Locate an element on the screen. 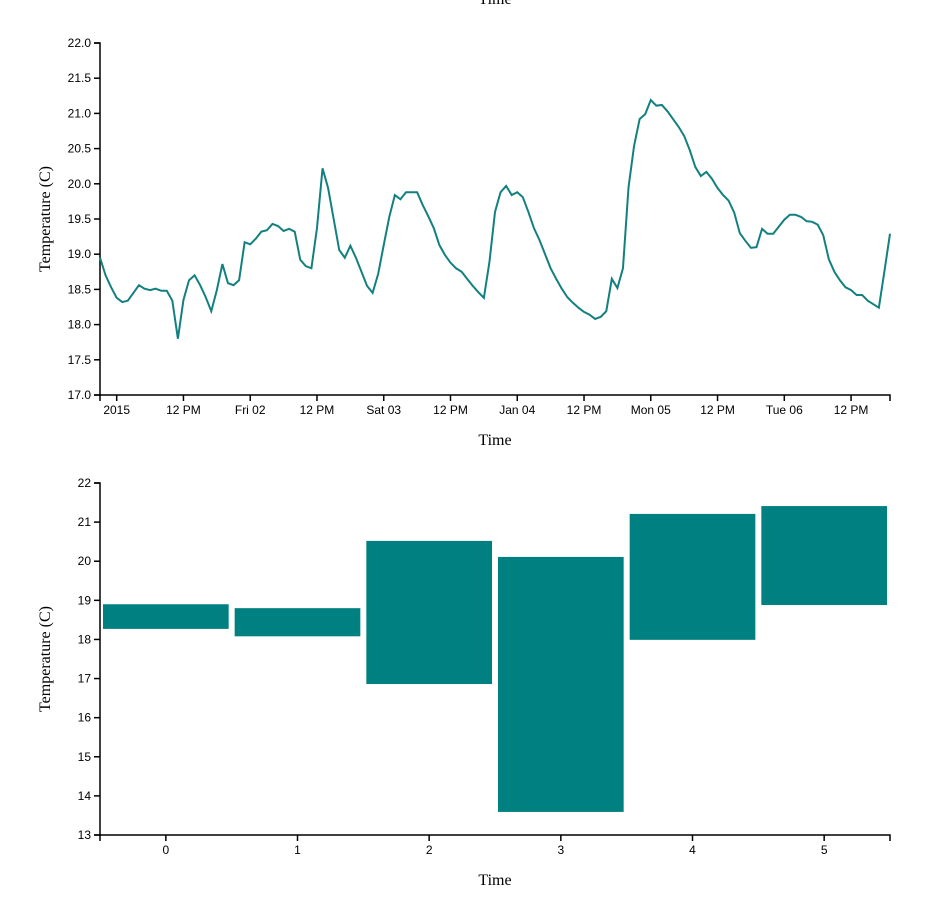 Image resolution: width=936 pixels, height=901 pixels. y-tick-label: 18.0 is located at coordinates (80, 325).